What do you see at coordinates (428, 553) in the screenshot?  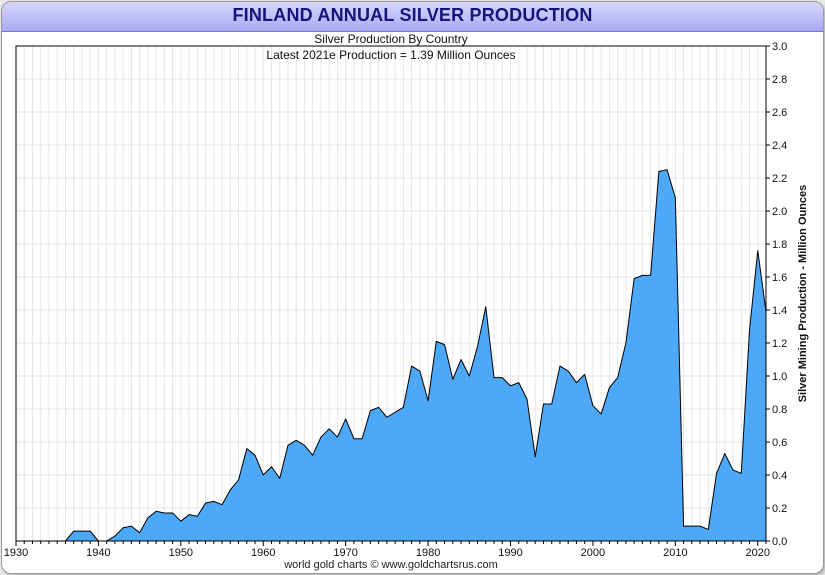 I see `x-tick-label: 1980` at bounding box center [428, 553].